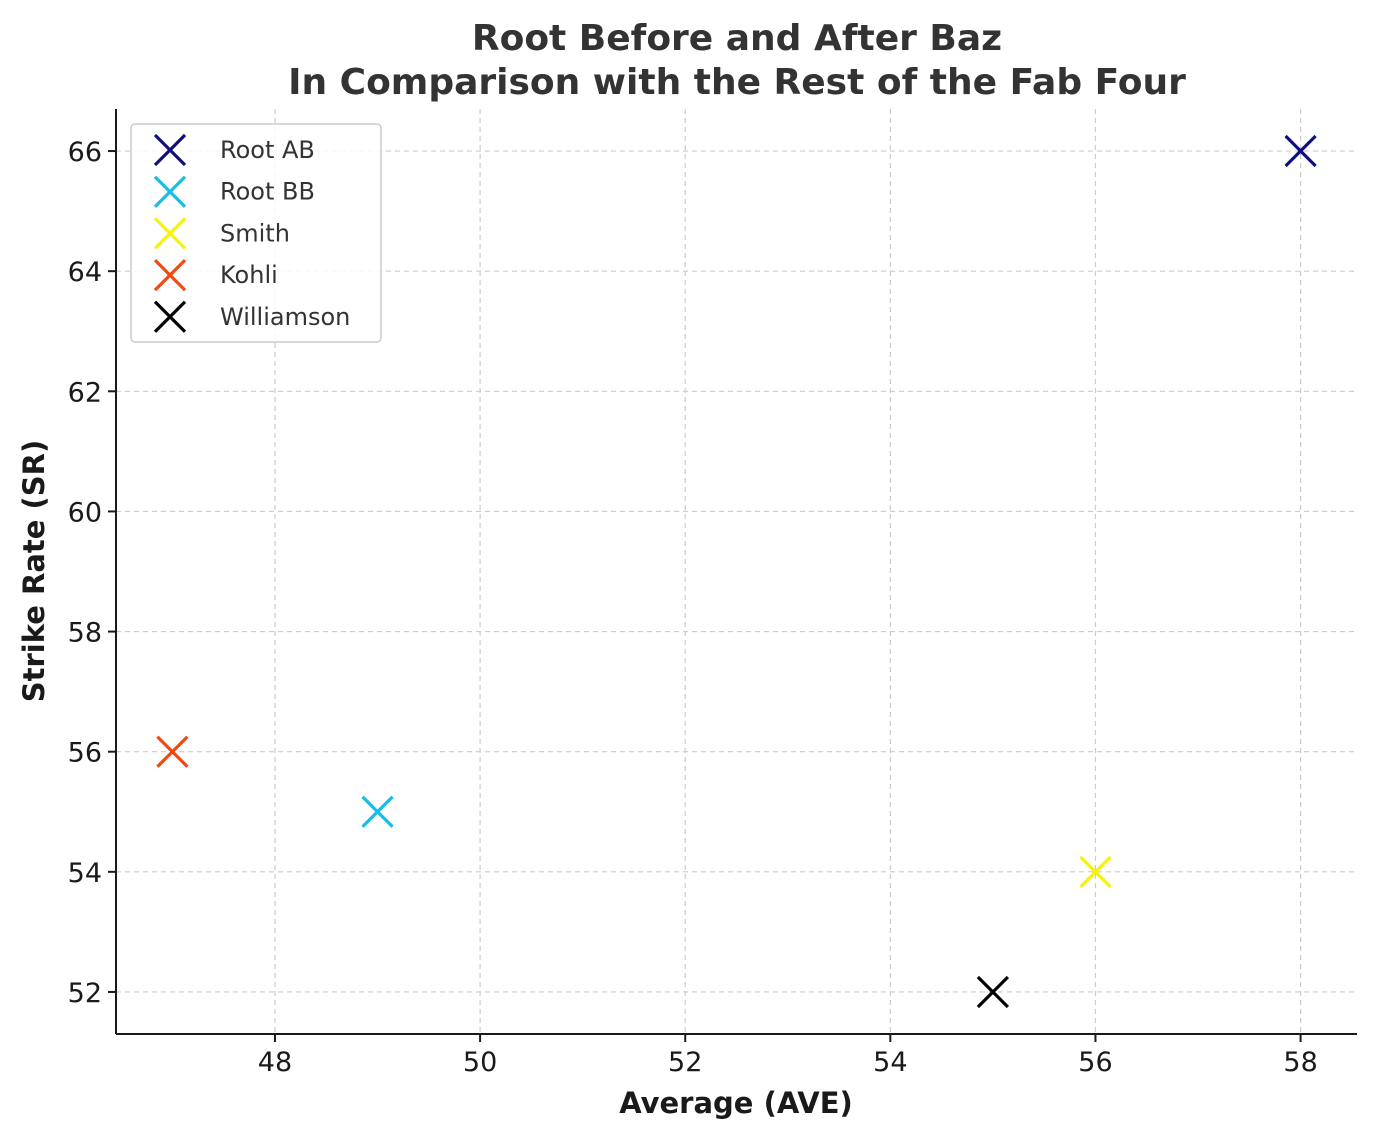 The image size is (1376, 1141). What do you see at coordinates (85, 873) in the screenshot?
I see `y-tick-label: 54` at bounding box center [85, 873].